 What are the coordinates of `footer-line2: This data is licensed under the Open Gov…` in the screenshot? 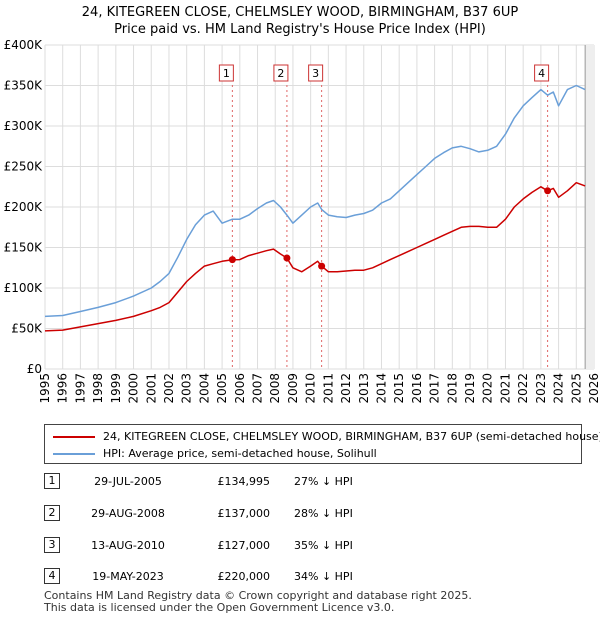 It's located at (219, 607).